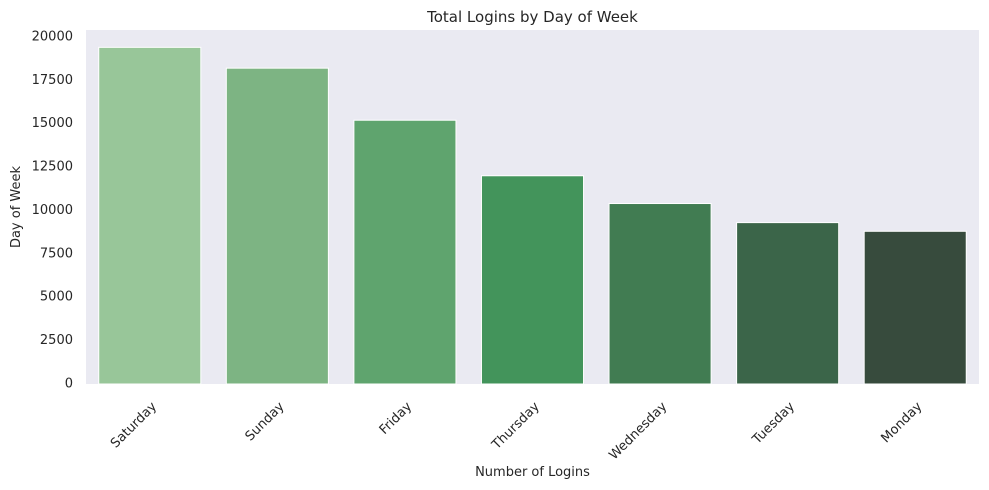 Image resolution: width=989 pixels, height=490 pixels. I want to click on bar-saturday, so click(150, 215).